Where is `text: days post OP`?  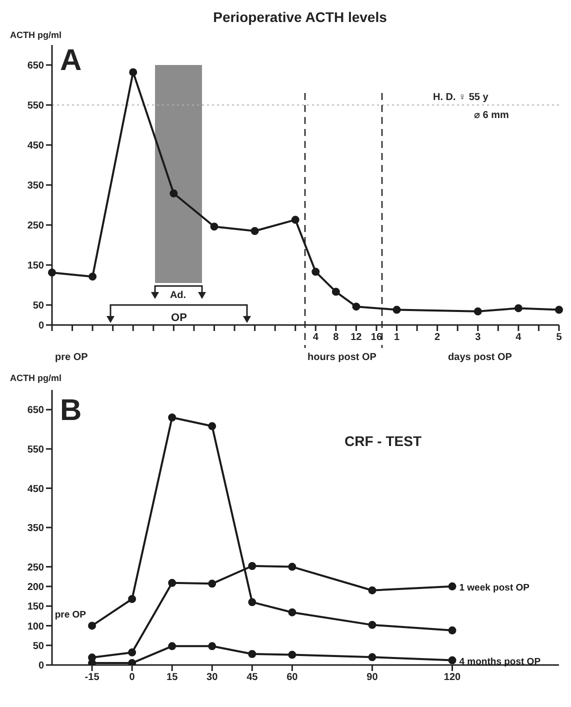 text: days post OP is located at coordinates (480, 357).